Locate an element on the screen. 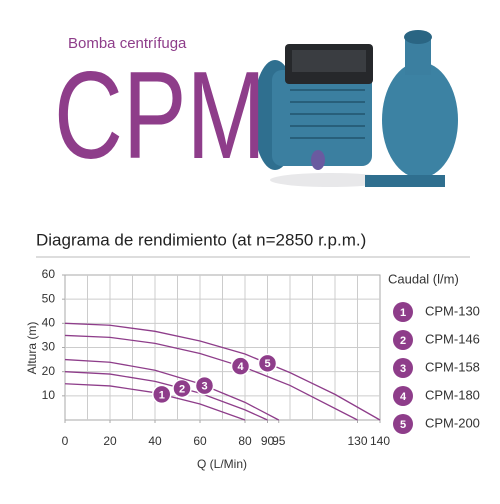  legend-label: CPM-200 is located at coordinates (452, 422).